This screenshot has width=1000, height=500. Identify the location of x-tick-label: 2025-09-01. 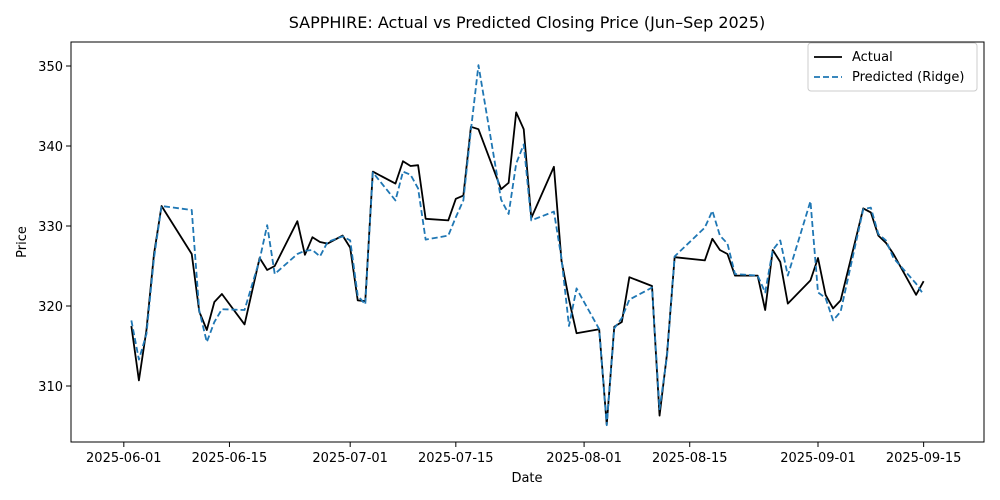
(818, 458).